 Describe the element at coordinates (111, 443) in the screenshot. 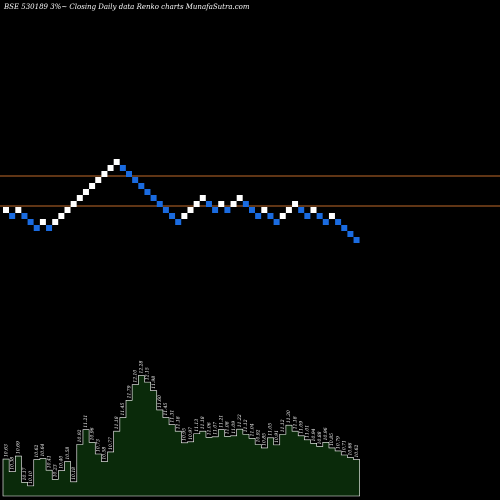

I see `volume-label: 10.77` at that location.